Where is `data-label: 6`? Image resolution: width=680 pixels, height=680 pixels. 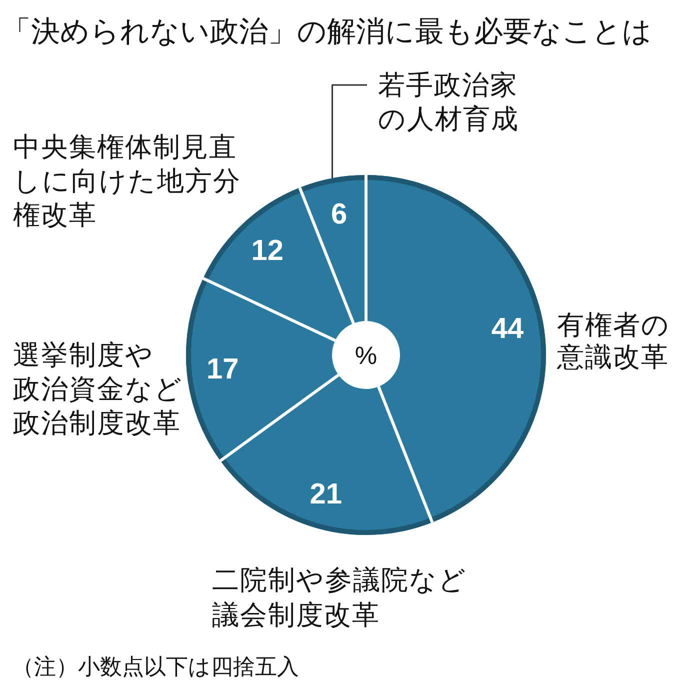
data-label: 6 is located at coordinates (339, 214).